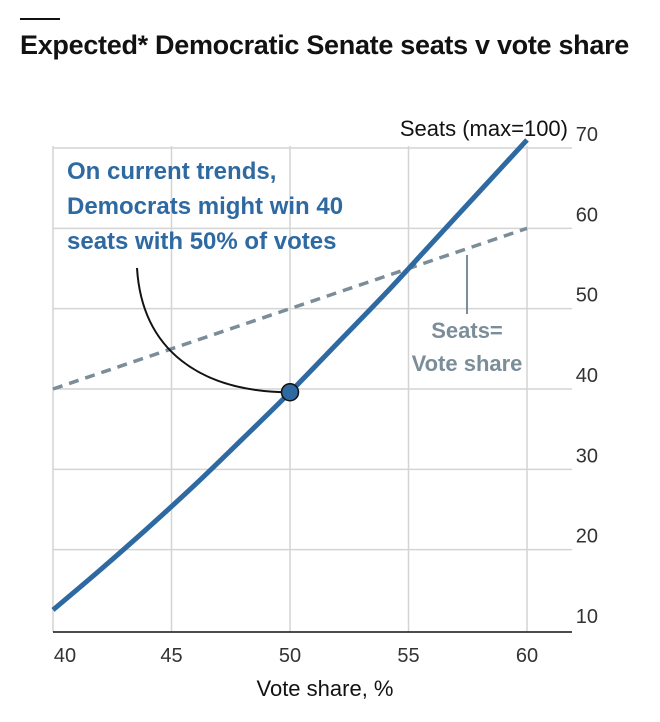 The height and width of the screenshot is (722, 660). I want to click on y-tick-label-20: 20, so click(587, 537).